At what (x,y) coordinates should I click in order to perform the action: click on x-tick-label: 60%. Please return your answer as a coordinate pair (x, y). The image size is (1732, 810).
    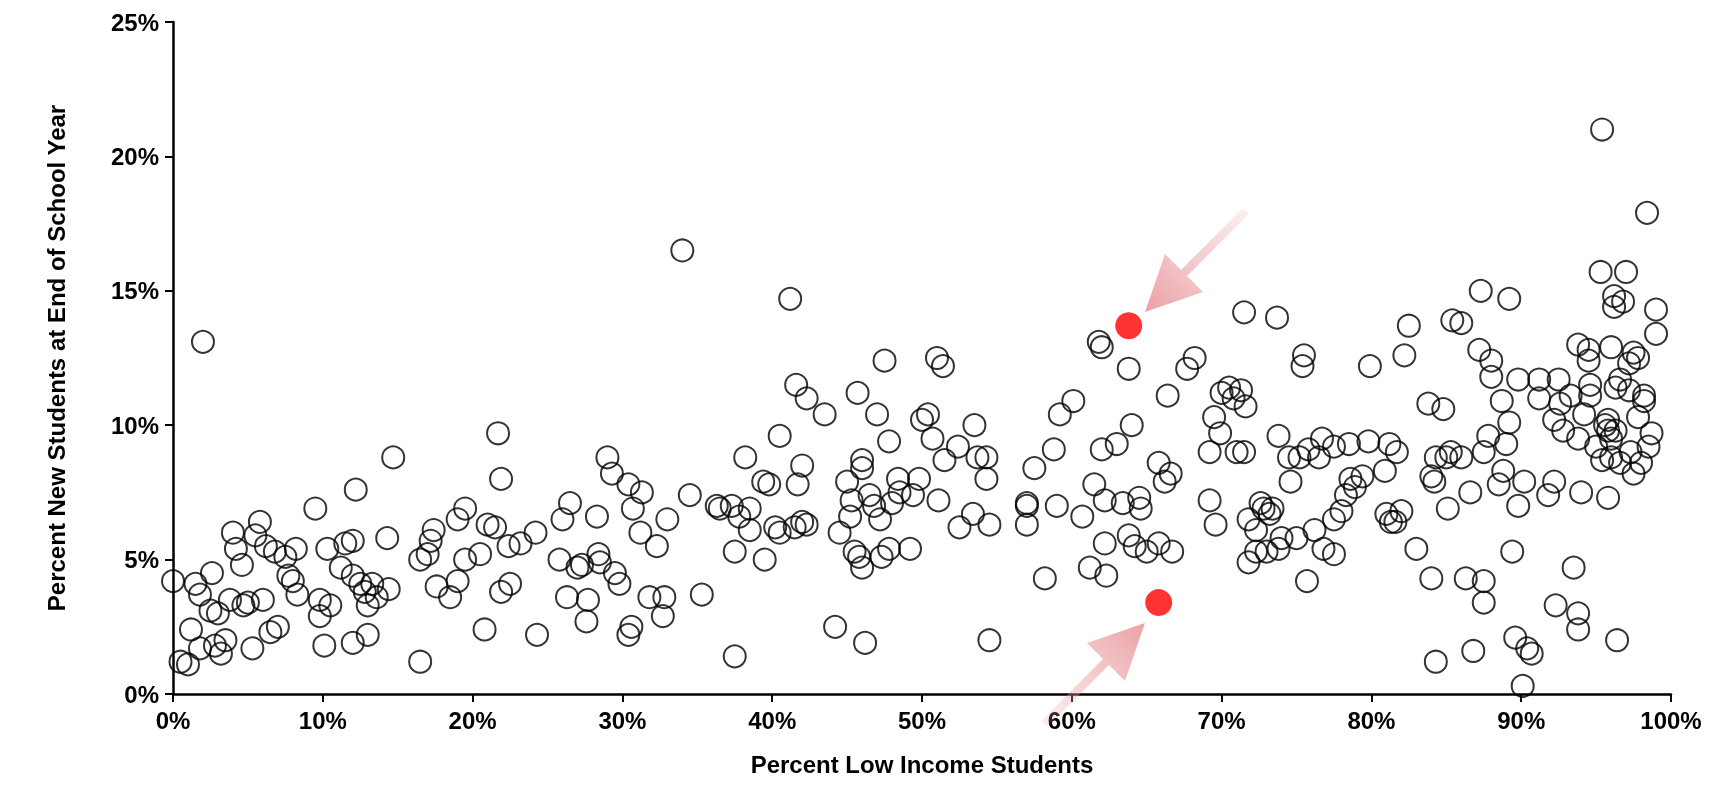
    Looking at the image, I should click on (1071, 720).